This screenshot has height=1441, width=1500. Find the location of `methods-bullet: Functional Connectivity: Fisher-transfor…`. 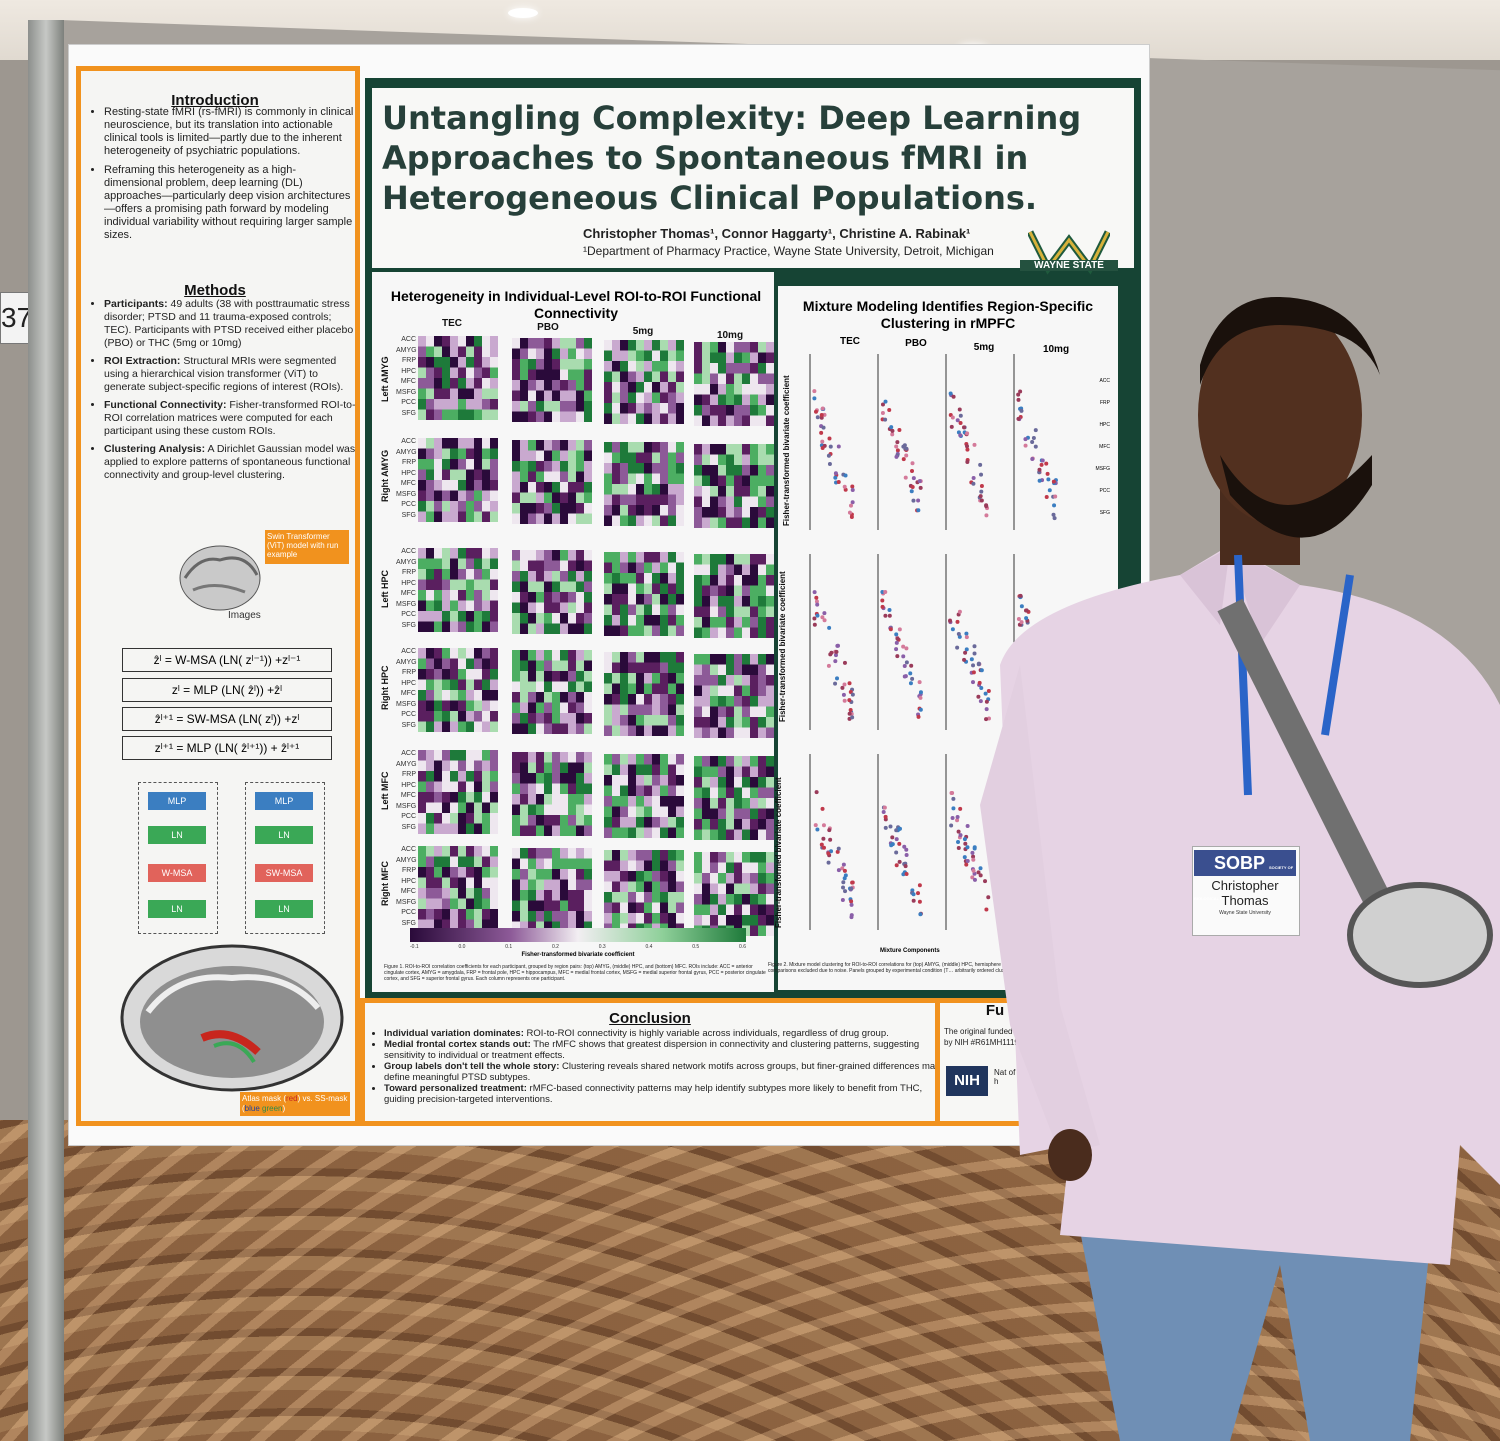

methods-bullet: Functional Connectivity: Fisher-transfor… is located at coordinates (230, 418).